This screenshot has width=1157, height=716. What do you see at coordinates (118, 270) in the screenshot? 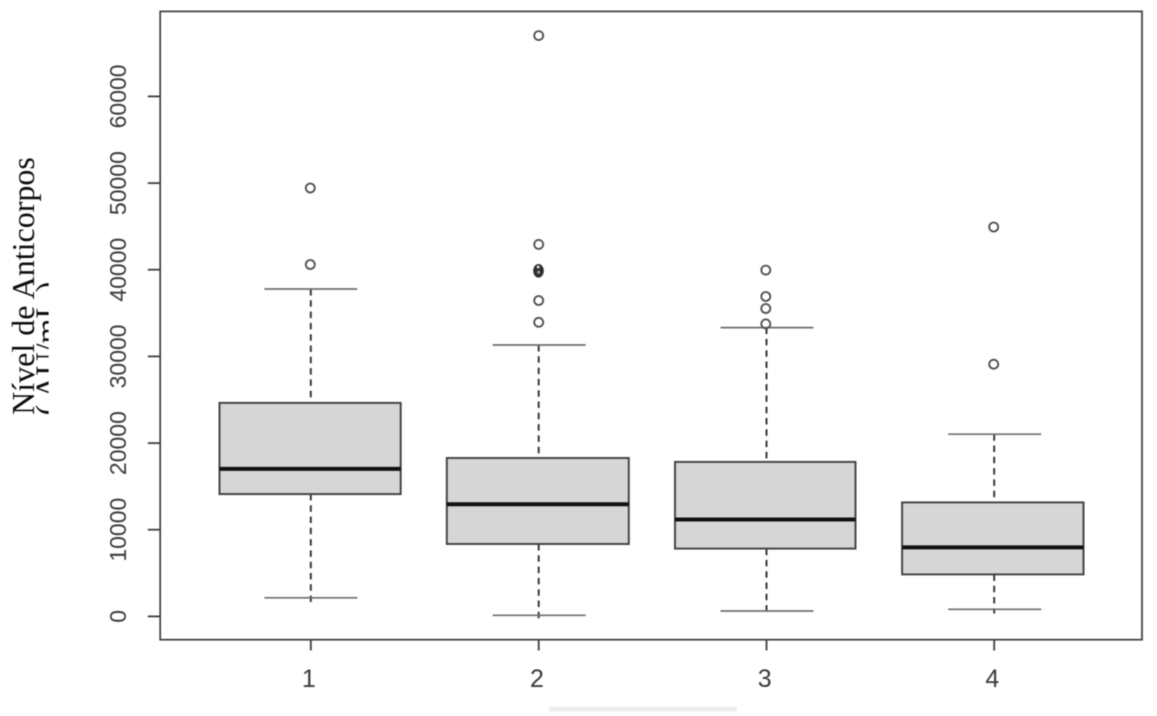
I see `svg-text: 40000` at bounding box center [118, 270].